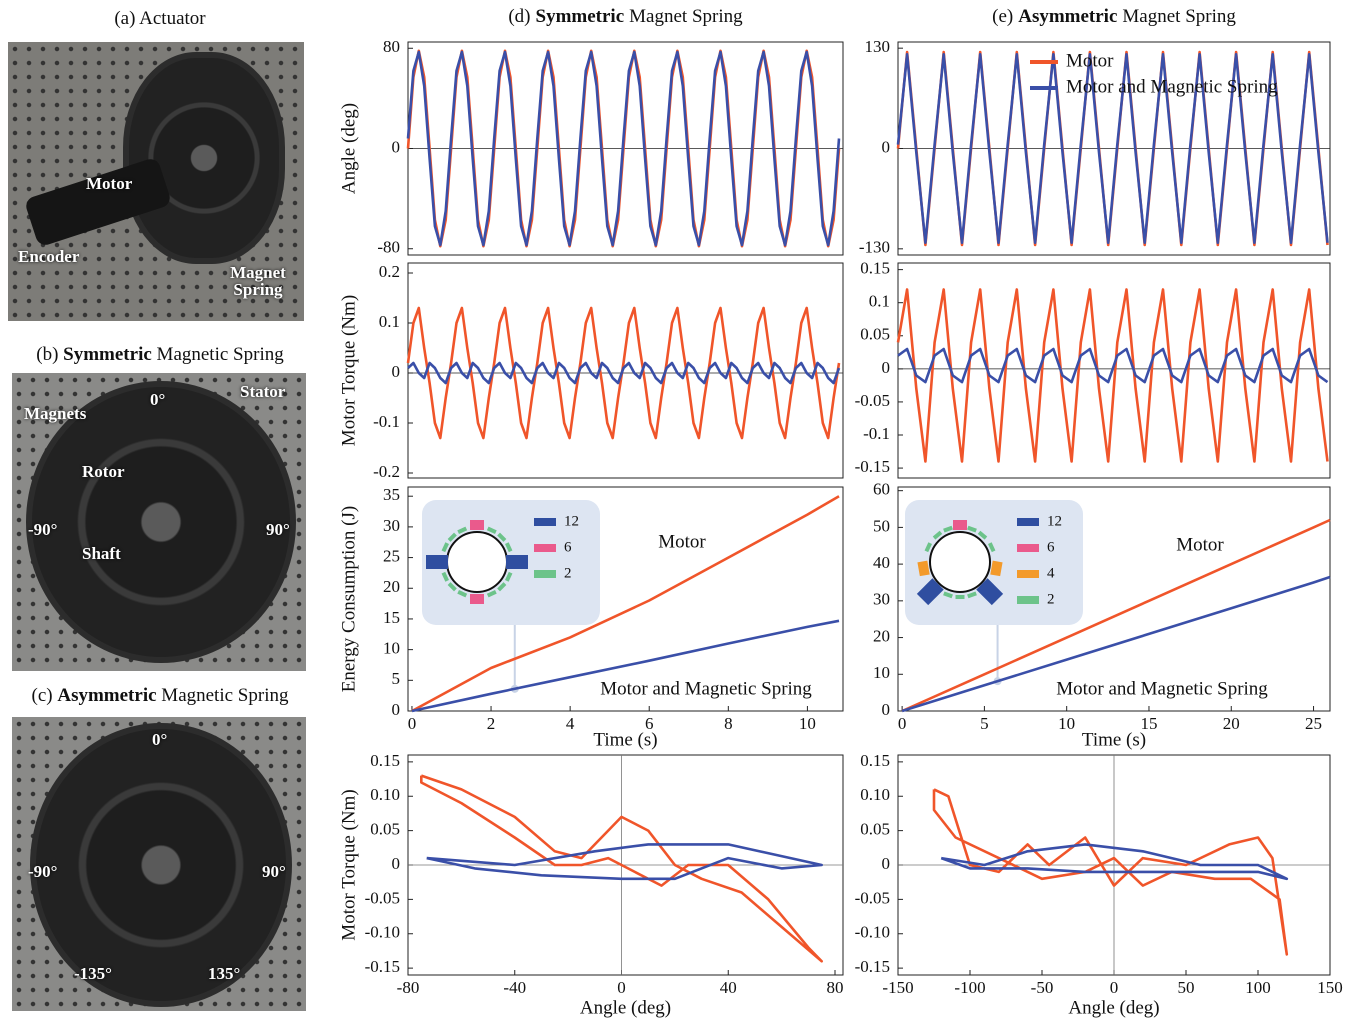 This screenshot has width=1362, height=1021. What do you see at coordinates (568, 547) in the screenshot?
I see `inset-legend-label: 6` at bounding box center [568, 547].